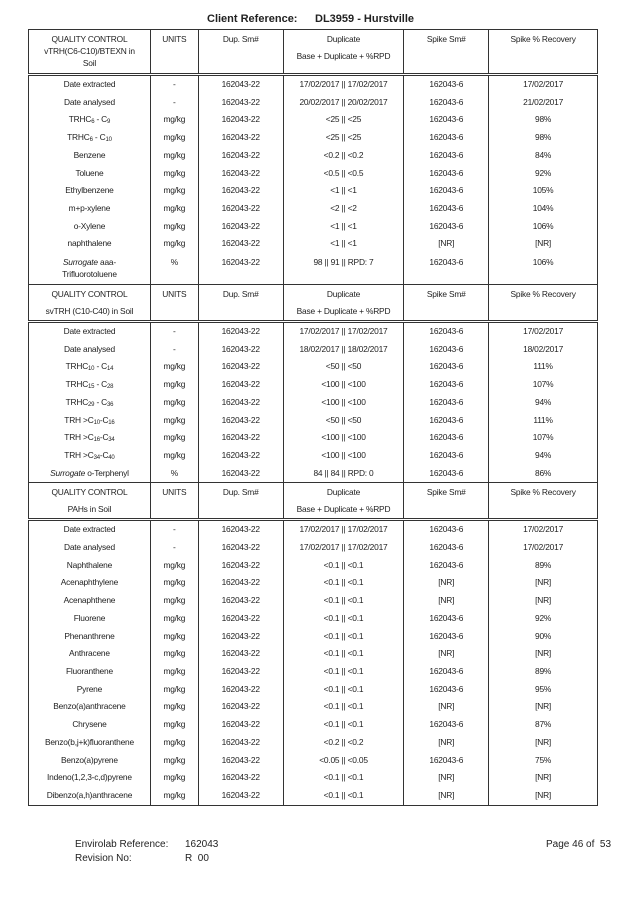 The image size is (638, 903). I want to click on duplicate-cell: 98 || 91 || RPD: 7, so click(343, 269).